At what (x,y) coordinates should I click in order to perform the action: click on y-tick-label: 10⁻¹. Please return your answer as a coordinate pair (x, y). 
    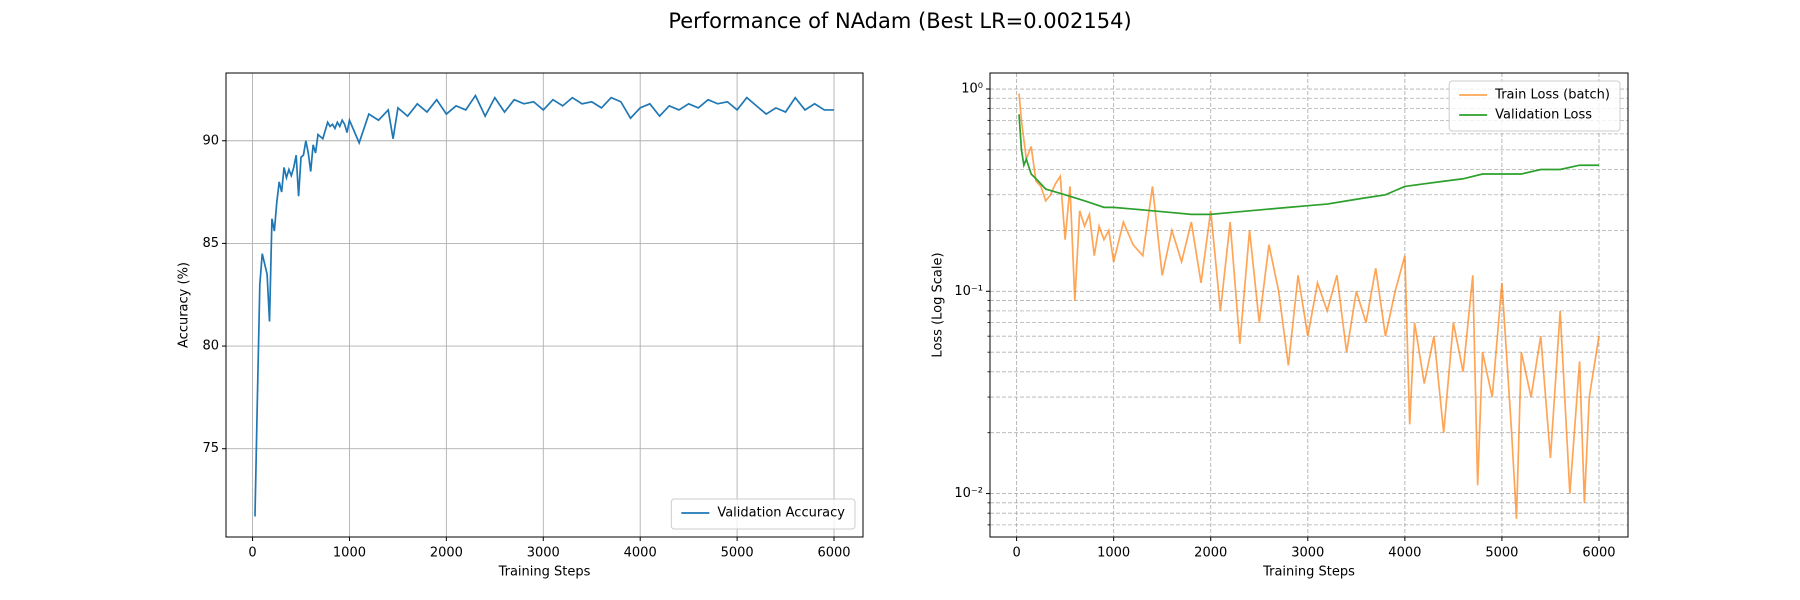
    Looking at the image, I should click on (968, 291).